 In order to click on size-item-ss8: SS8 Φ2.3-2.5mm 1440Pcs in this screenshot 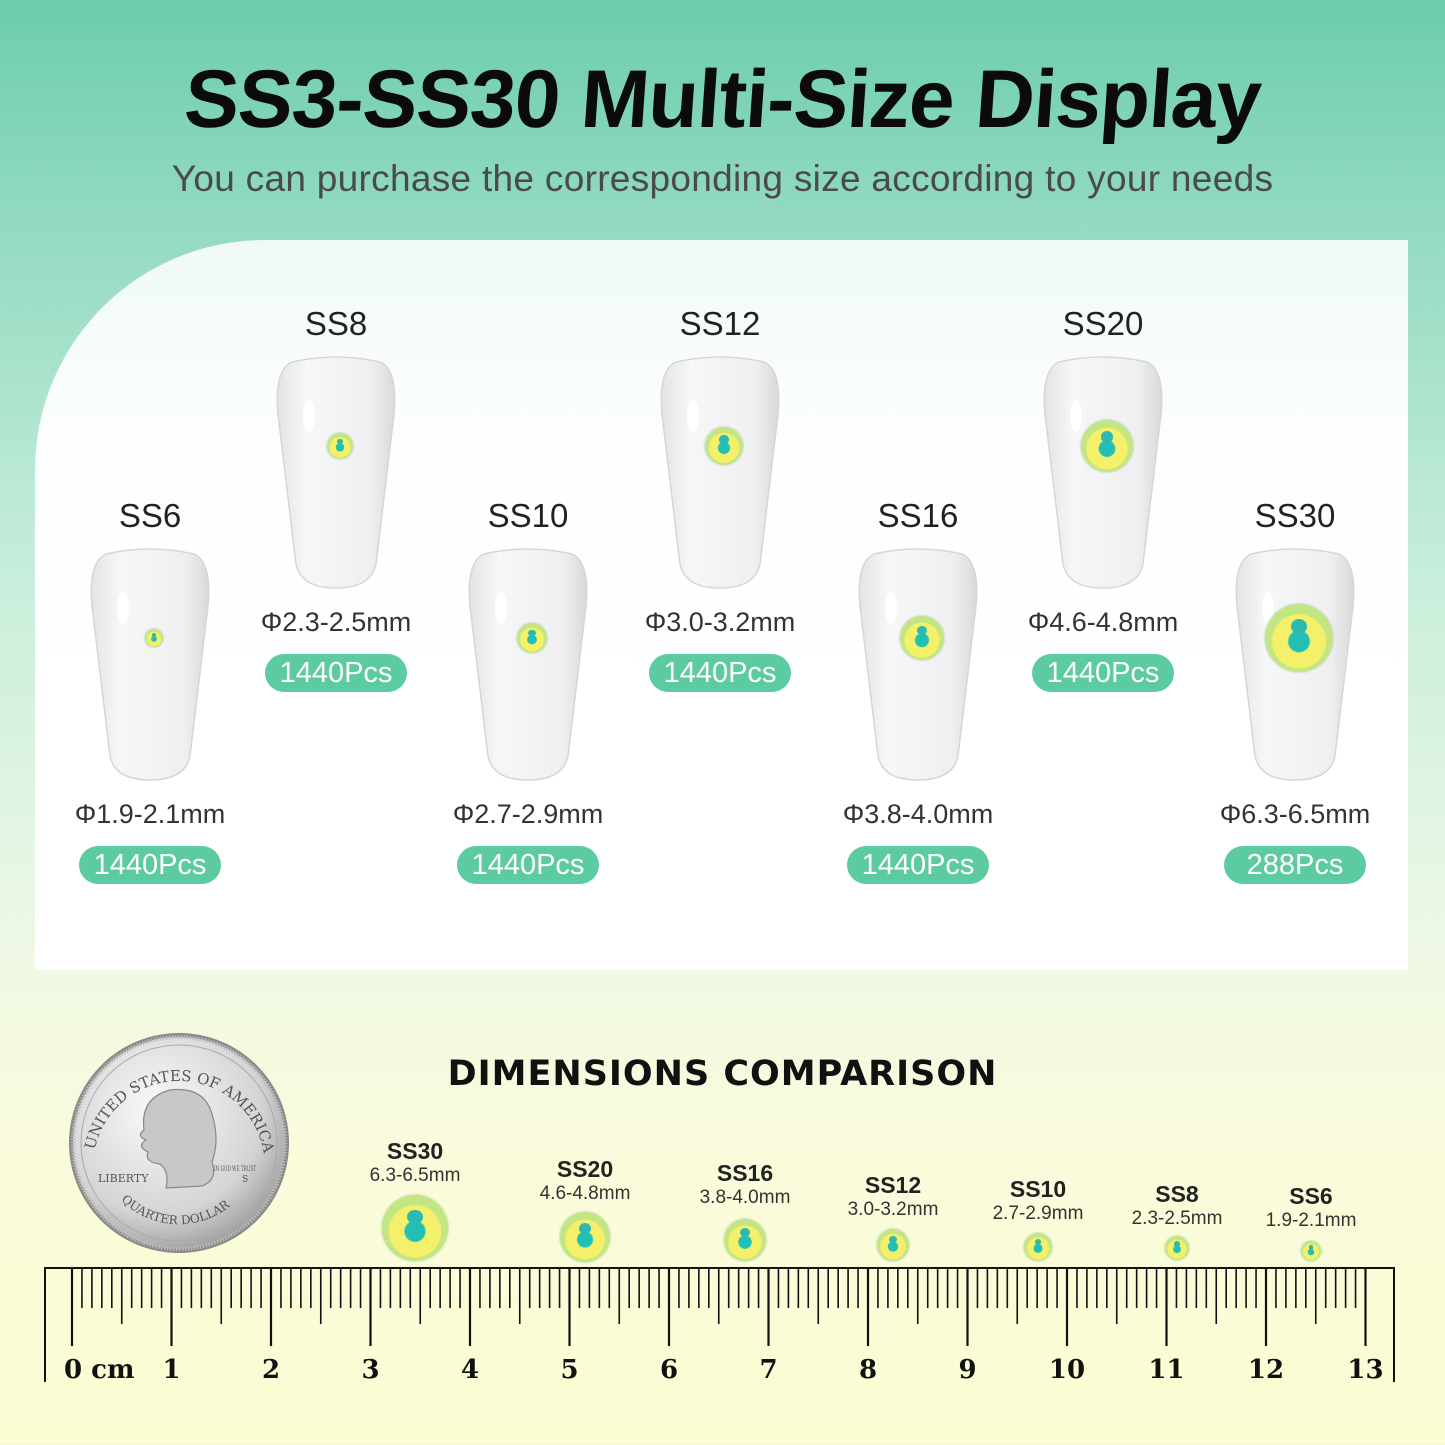, I will do `click(336, 498)`.